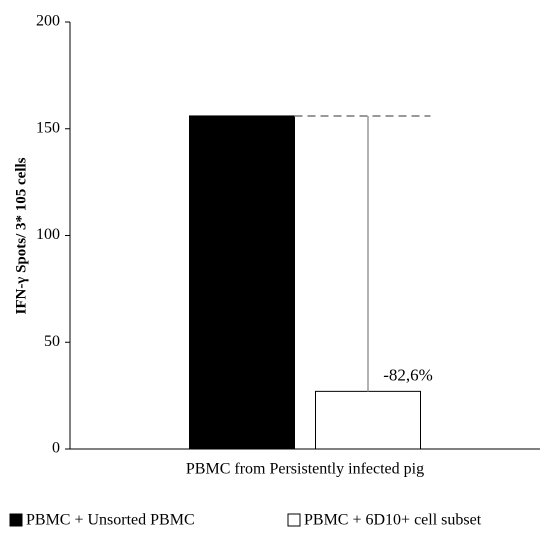 The image size is (550, 547). I want to click on legend-label: PBMC + Unsorted PBMC, so click(110, 520).